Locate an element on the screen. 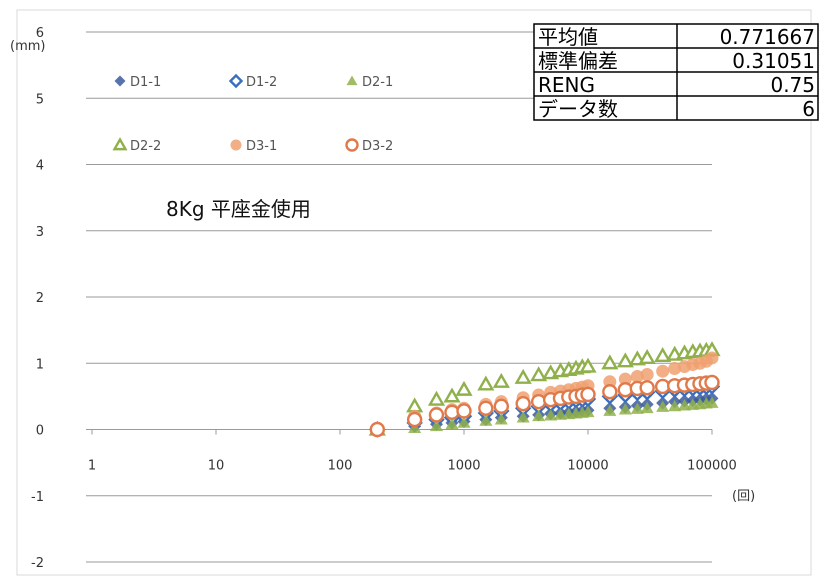 The width and height of the screenshot is (819, 586). legend-label: D1-2 is located at coordinates (261, 82).